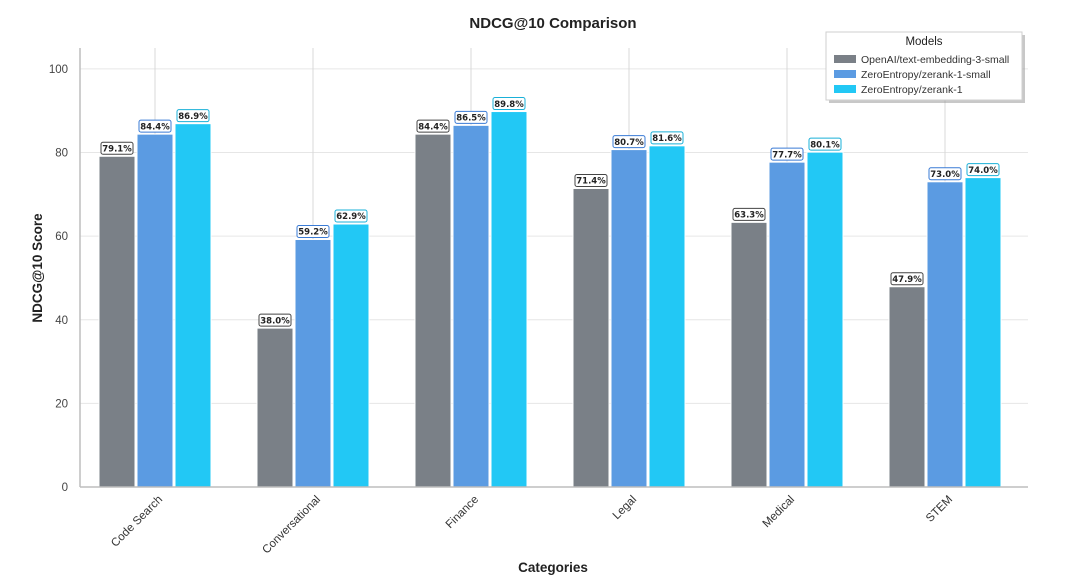  I want to click on data-label: 86.9%, so click(193, 116).